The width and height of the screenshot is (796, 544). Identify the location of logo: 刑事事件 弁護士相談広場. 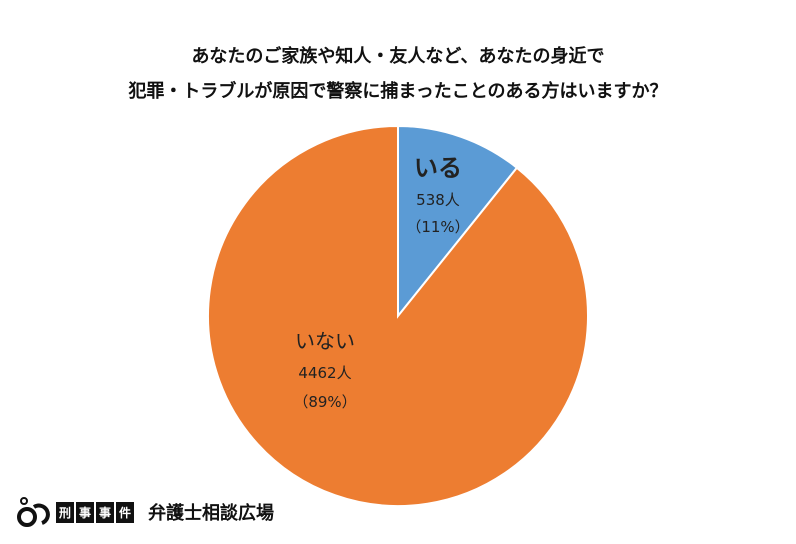
(145, 512).